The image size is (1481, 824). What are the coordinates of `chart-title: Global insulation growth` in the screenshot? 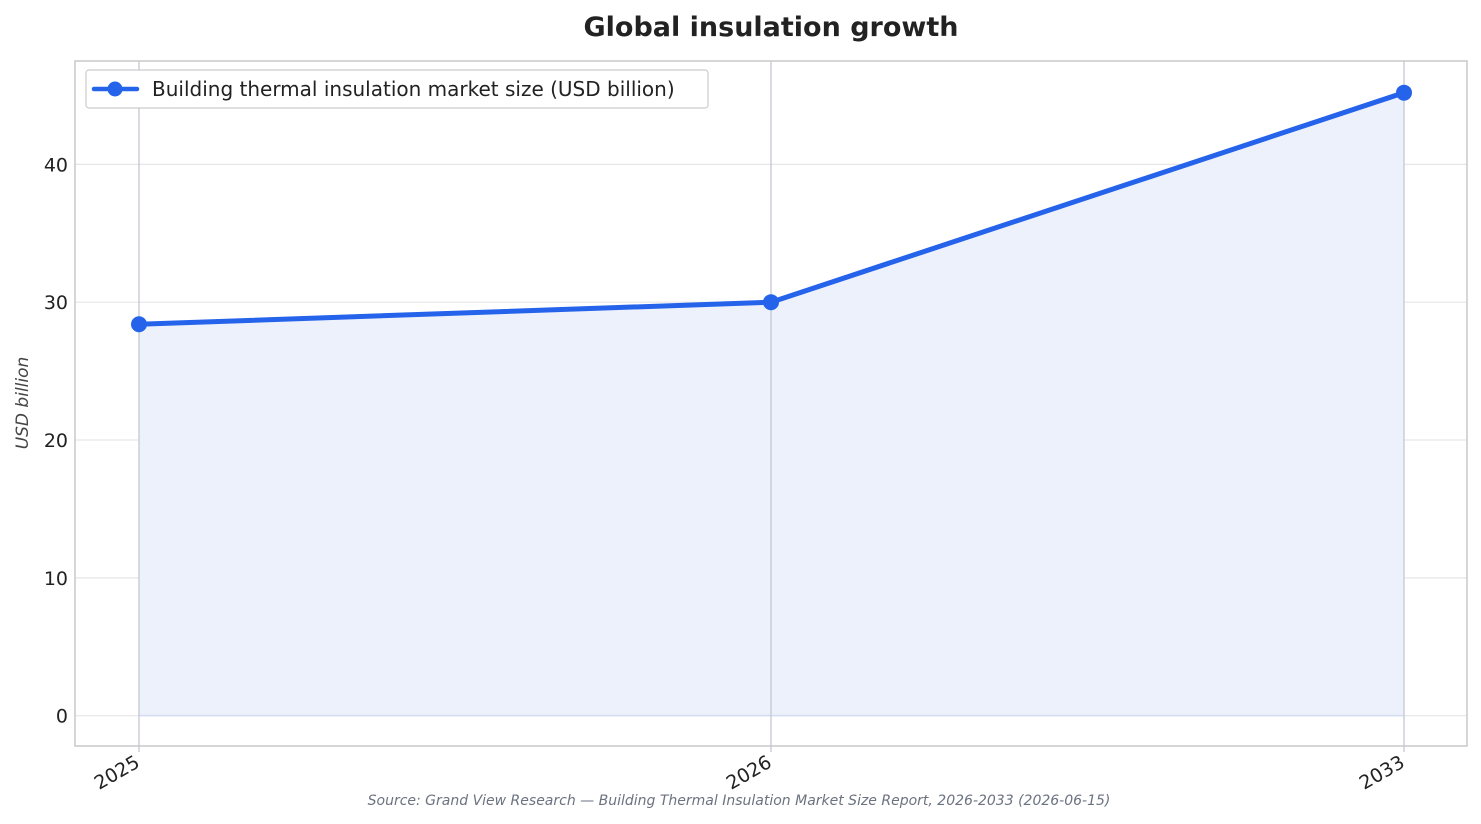 It's located at (770, 27).